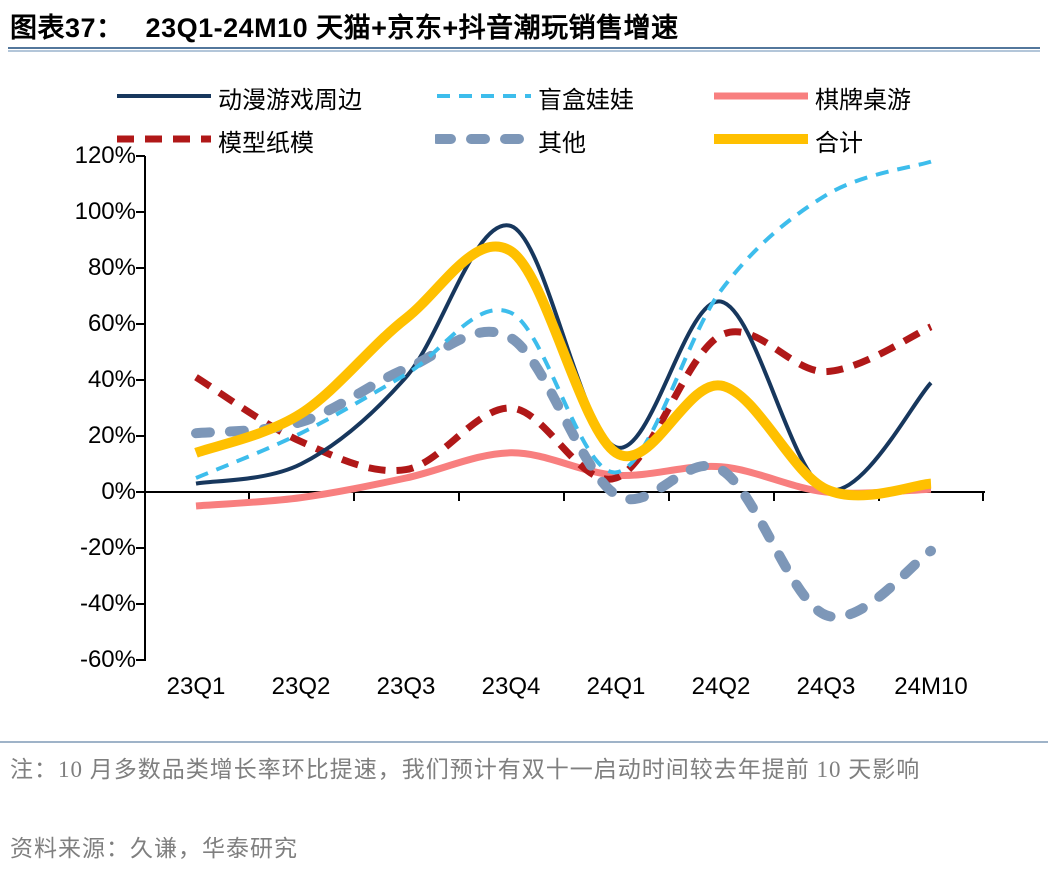 The height and width of the screenshot is (872, 1048). What do you see at coordinates (105, 211) in the screenshot?
I see `y-tick-label-100: 100%` at bounding box center [105, 211].